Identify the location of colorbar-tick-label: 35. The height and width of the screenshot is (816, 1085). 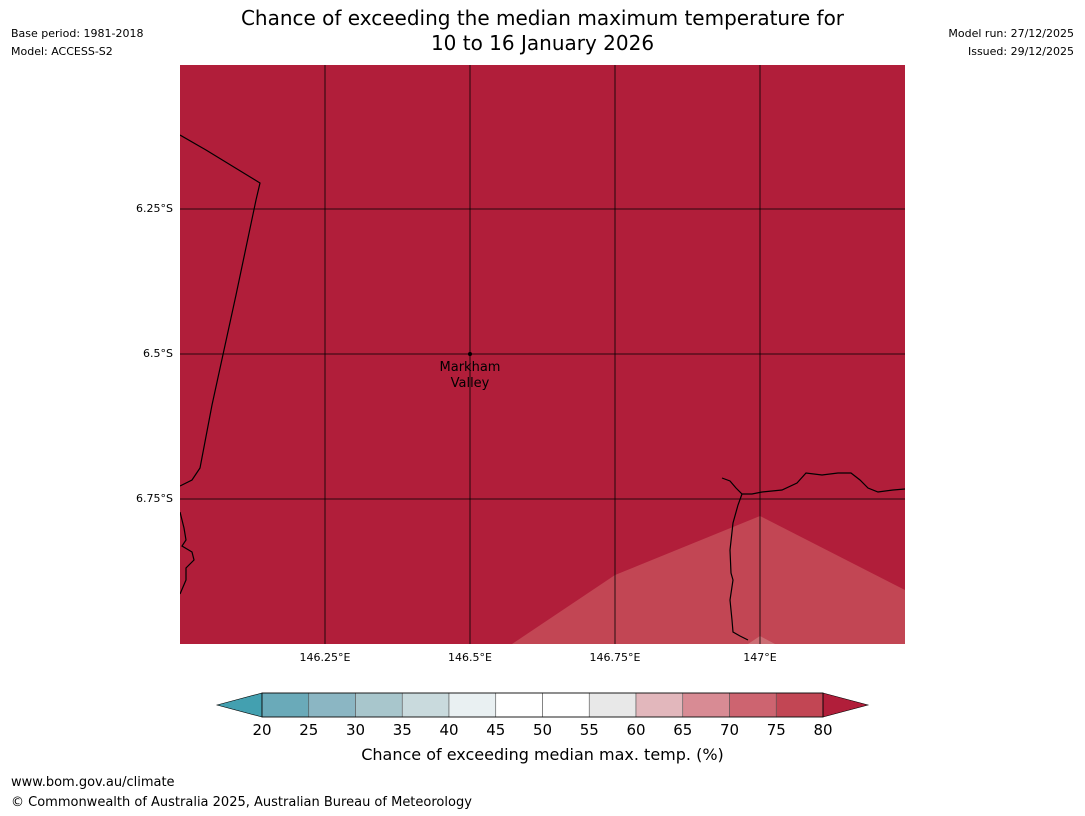
(402, 730).